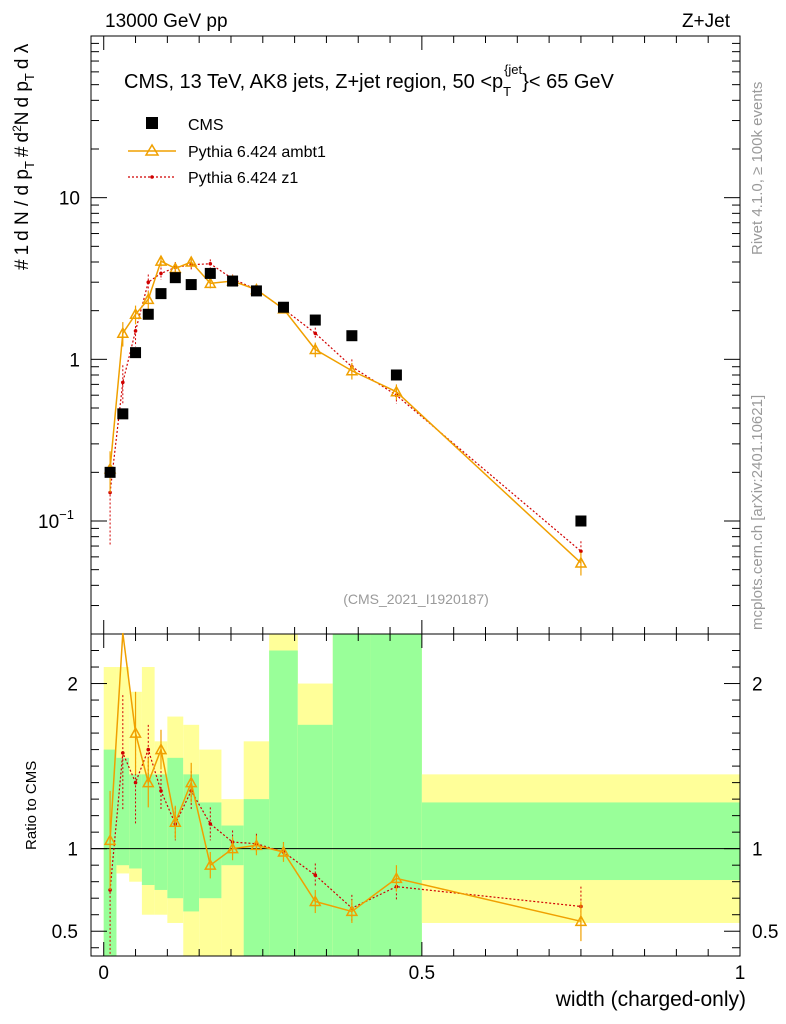 The width and height of the screenshot is (786, 1024). I want to click on chart-title-sup: {jet, so click(513, 69).